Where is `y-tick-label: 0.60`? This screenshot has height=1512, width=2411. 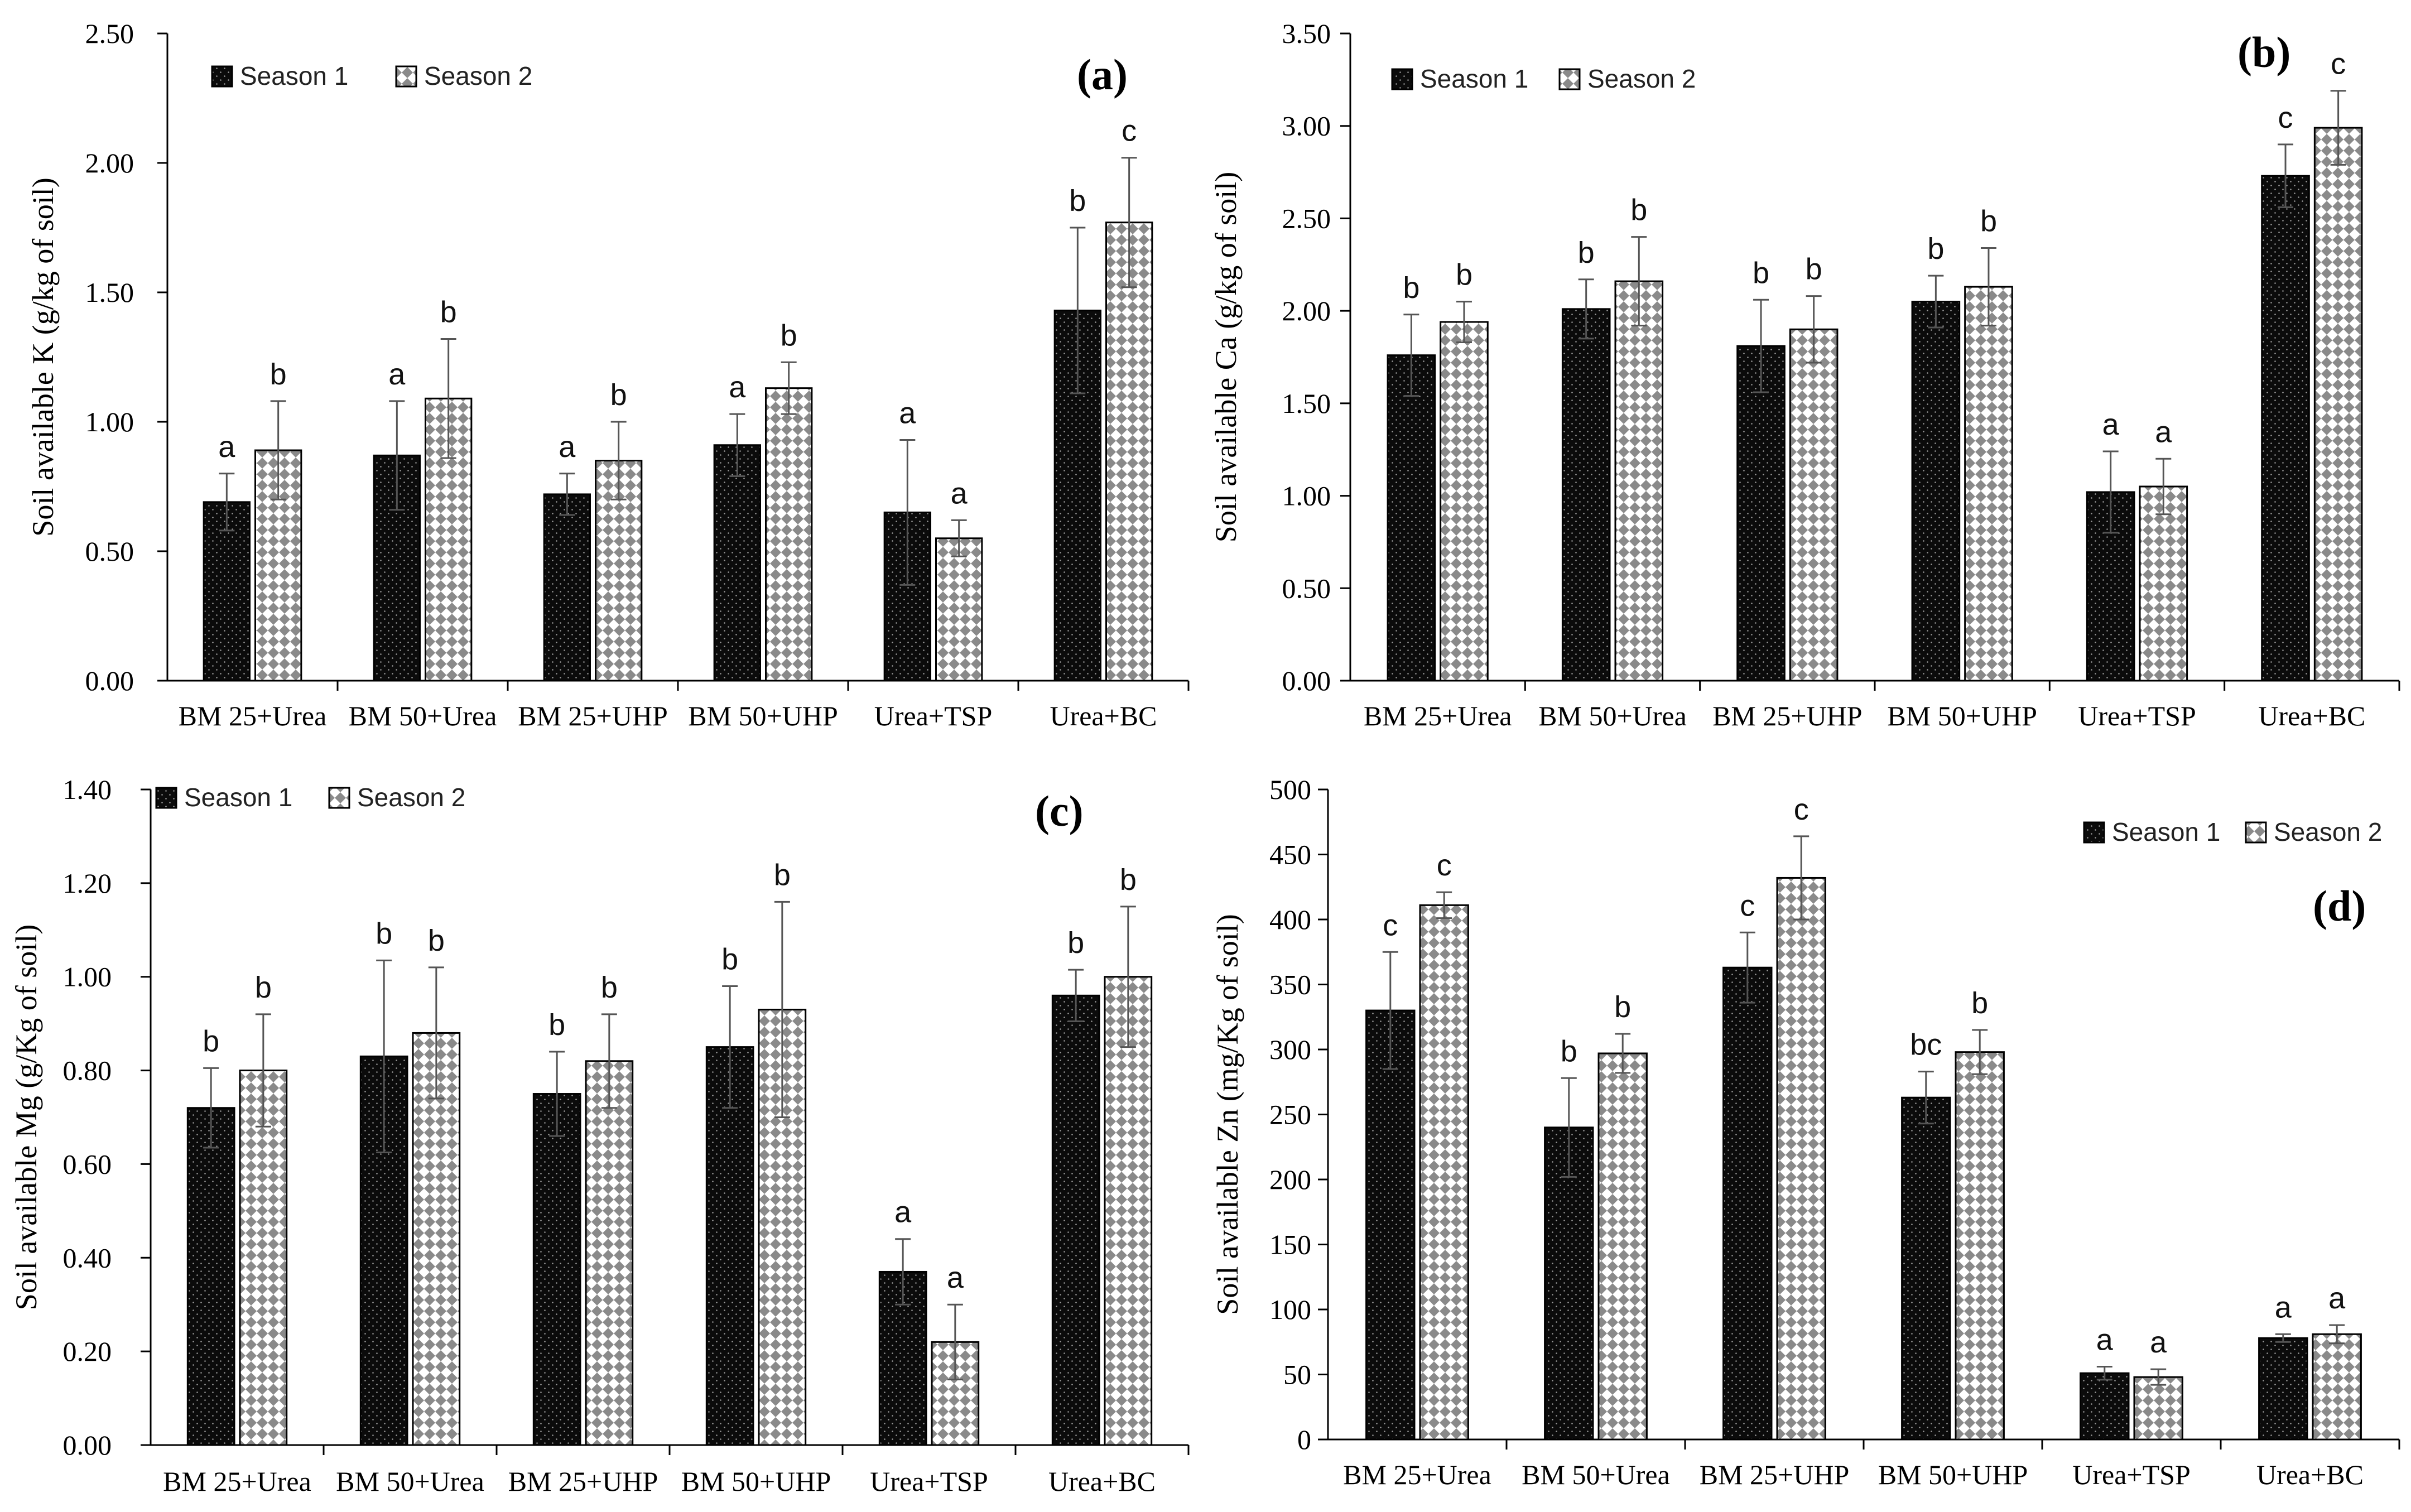 y-tick-label: 0.60 is located at coordinates (87, 1163).